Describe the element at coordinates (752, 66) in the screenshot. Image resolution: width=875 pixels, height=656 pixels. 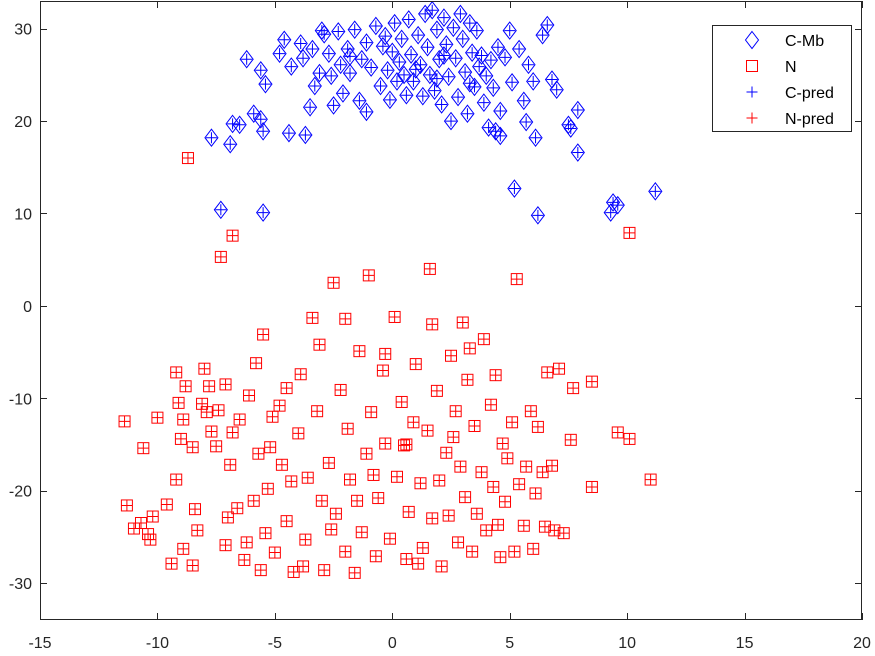
I see `legend-marker-square` at that location.